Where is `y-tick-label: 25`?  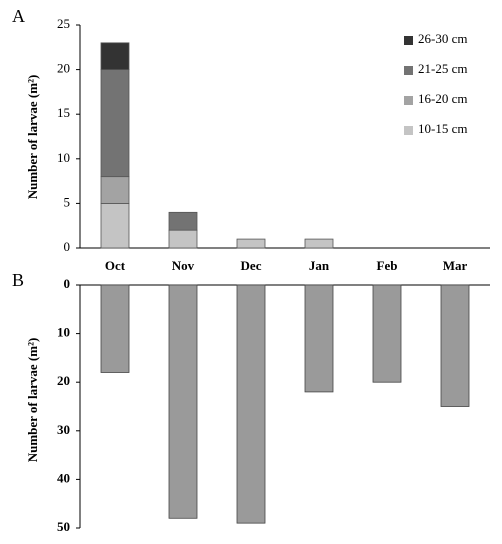 y-tick-label: 25 is located at coordinates (63, 23).